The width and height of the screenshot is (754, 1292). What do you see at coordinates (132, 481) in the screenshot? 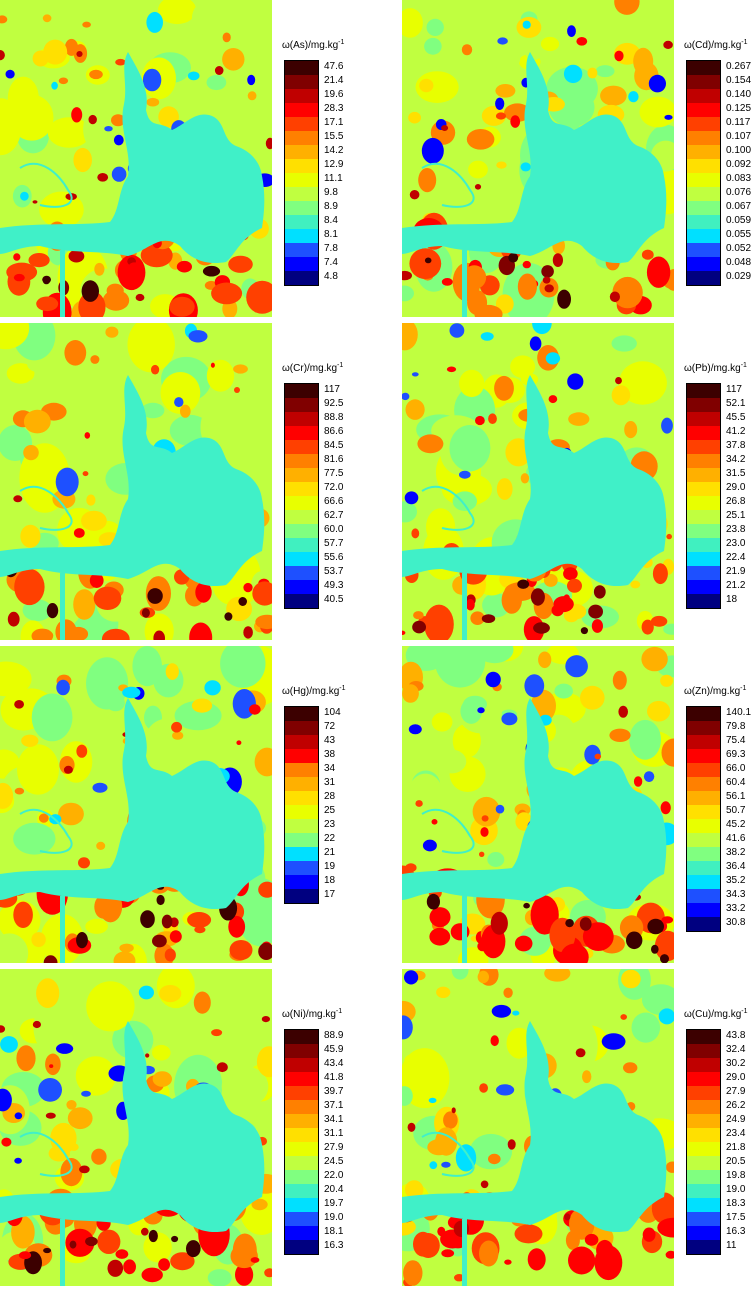
I see `lake-area` at bounding box center [132, 481].